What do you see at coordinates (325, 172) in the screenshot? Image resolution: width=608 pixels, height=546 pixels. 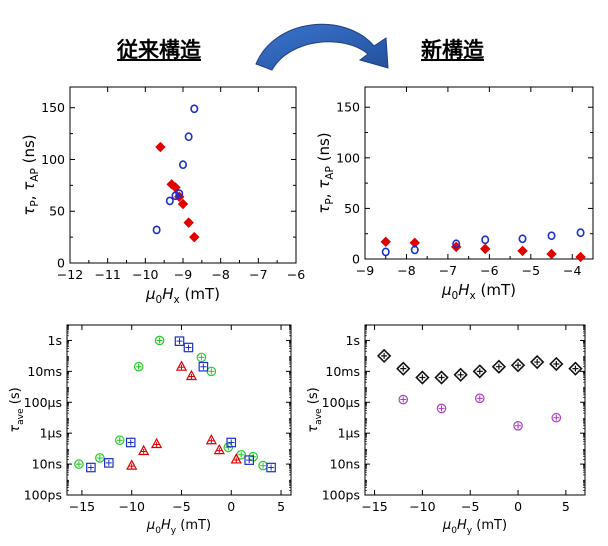 I see `y-axis-label: τP, τAP (ns)` at bounding box center [325, 172].